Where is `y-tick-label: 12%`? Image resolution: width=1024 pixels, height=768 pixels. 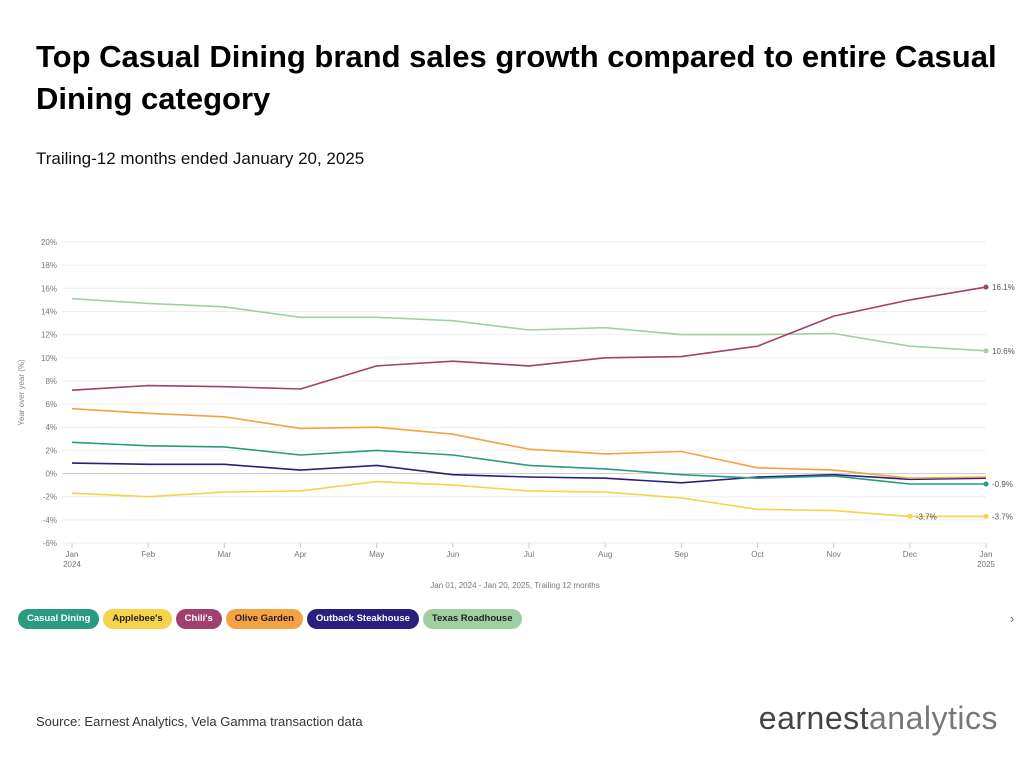 y-tick-label: 12% is located at coordinates (49, 335).